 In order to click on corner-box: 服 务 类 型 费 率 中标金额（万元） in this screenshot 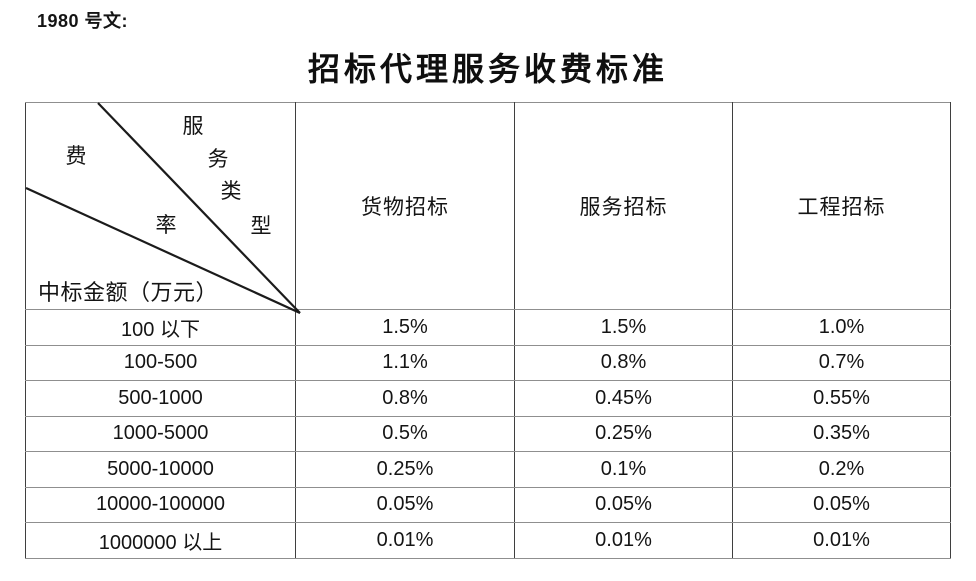, I will do `click(163, 208)`.